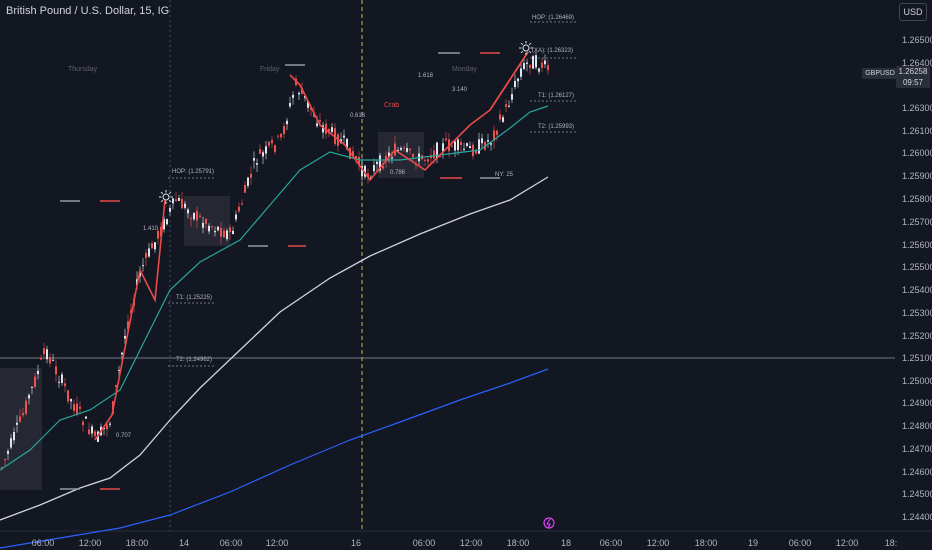 The width and height of the screenshot is (932, 550). What do you see at coordinates (917, 40) in the screenshot?
I see `price-tick: 1.26500` at bounding box center [917, 40].